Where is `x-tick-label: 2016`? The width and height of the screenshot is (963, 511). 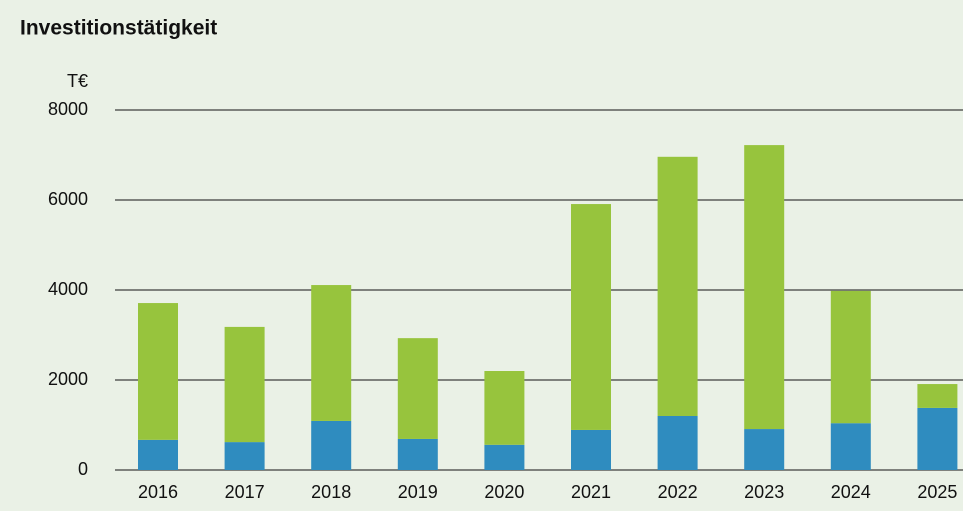 x-tick-label: 2016 is located at coordinates (158, 492).